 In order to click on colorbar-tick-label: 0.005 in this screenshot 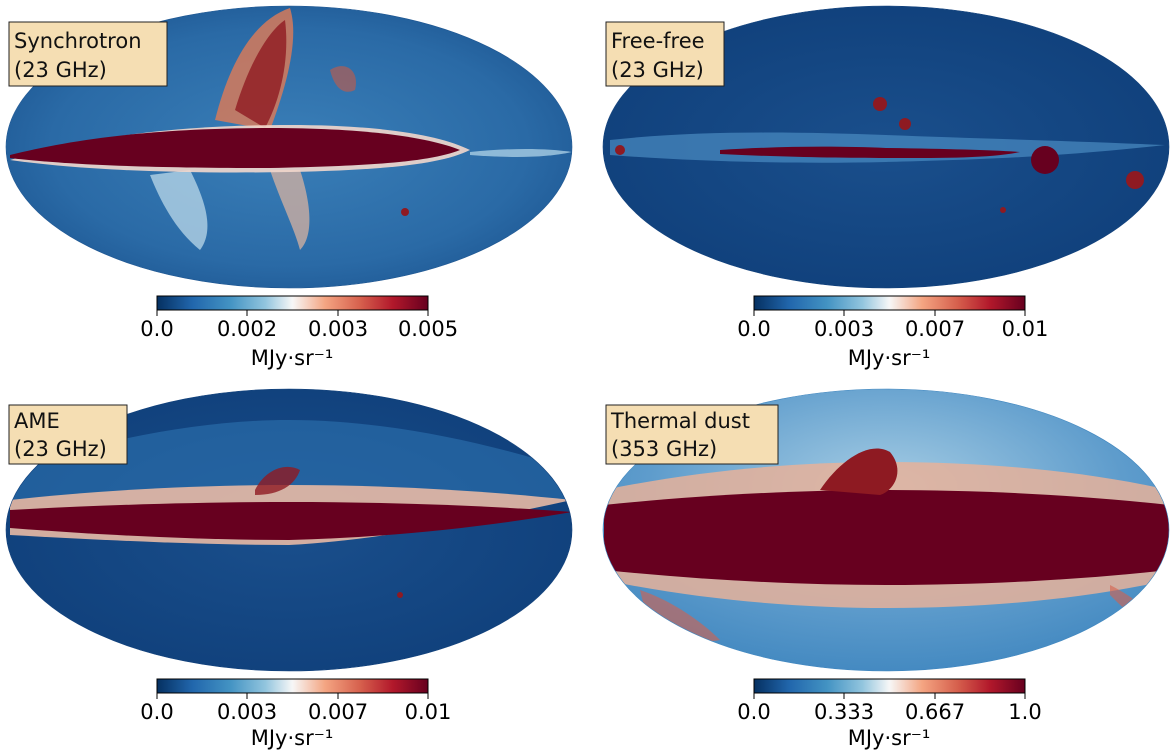, I will do `click(428, 329)`.